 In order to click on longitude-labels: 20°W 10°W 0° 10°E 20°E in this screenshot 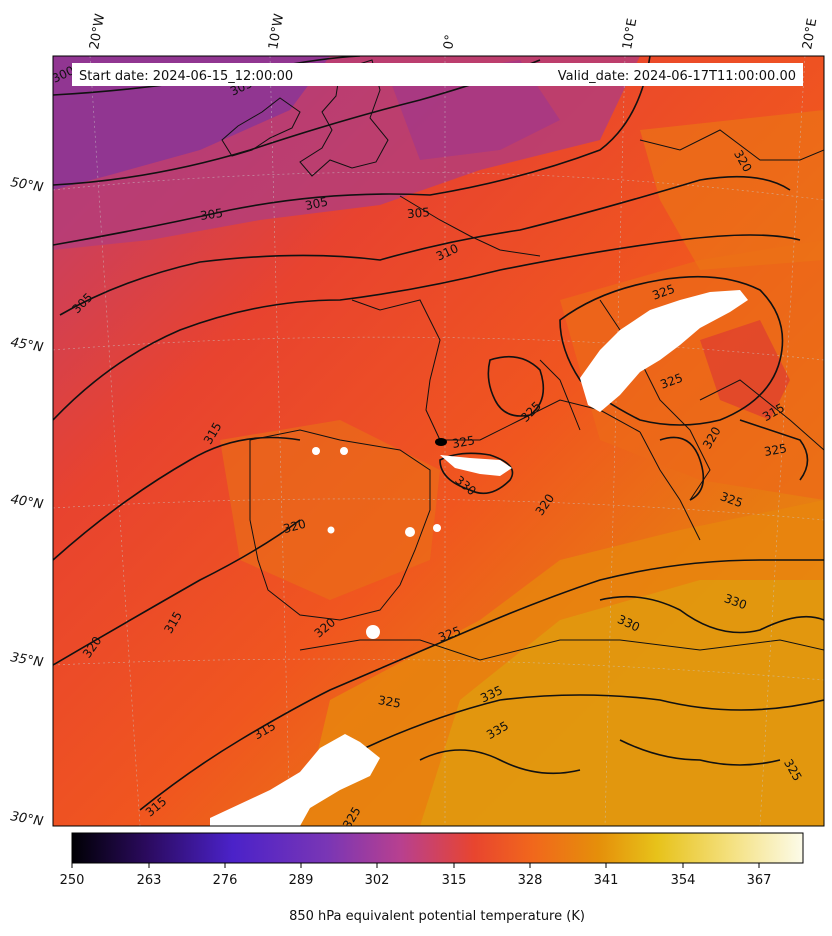, I will do `click(453, 32)`.